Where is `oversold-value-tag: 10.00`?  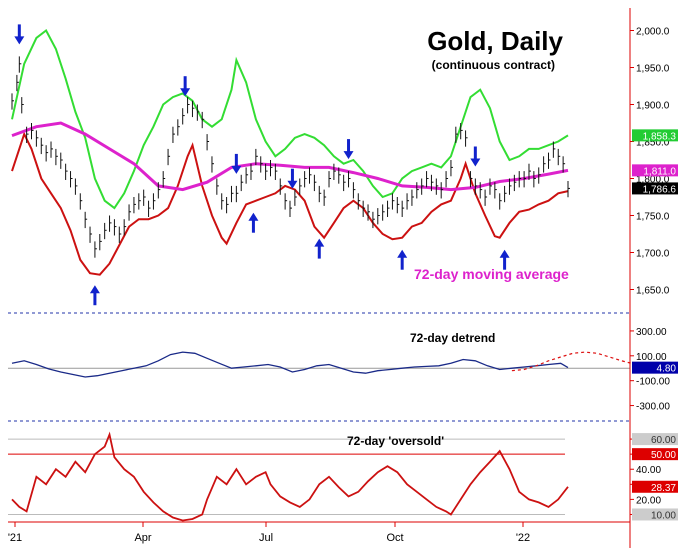 oversold-value-tag: 10.00 is located at coordinates (655, 514).